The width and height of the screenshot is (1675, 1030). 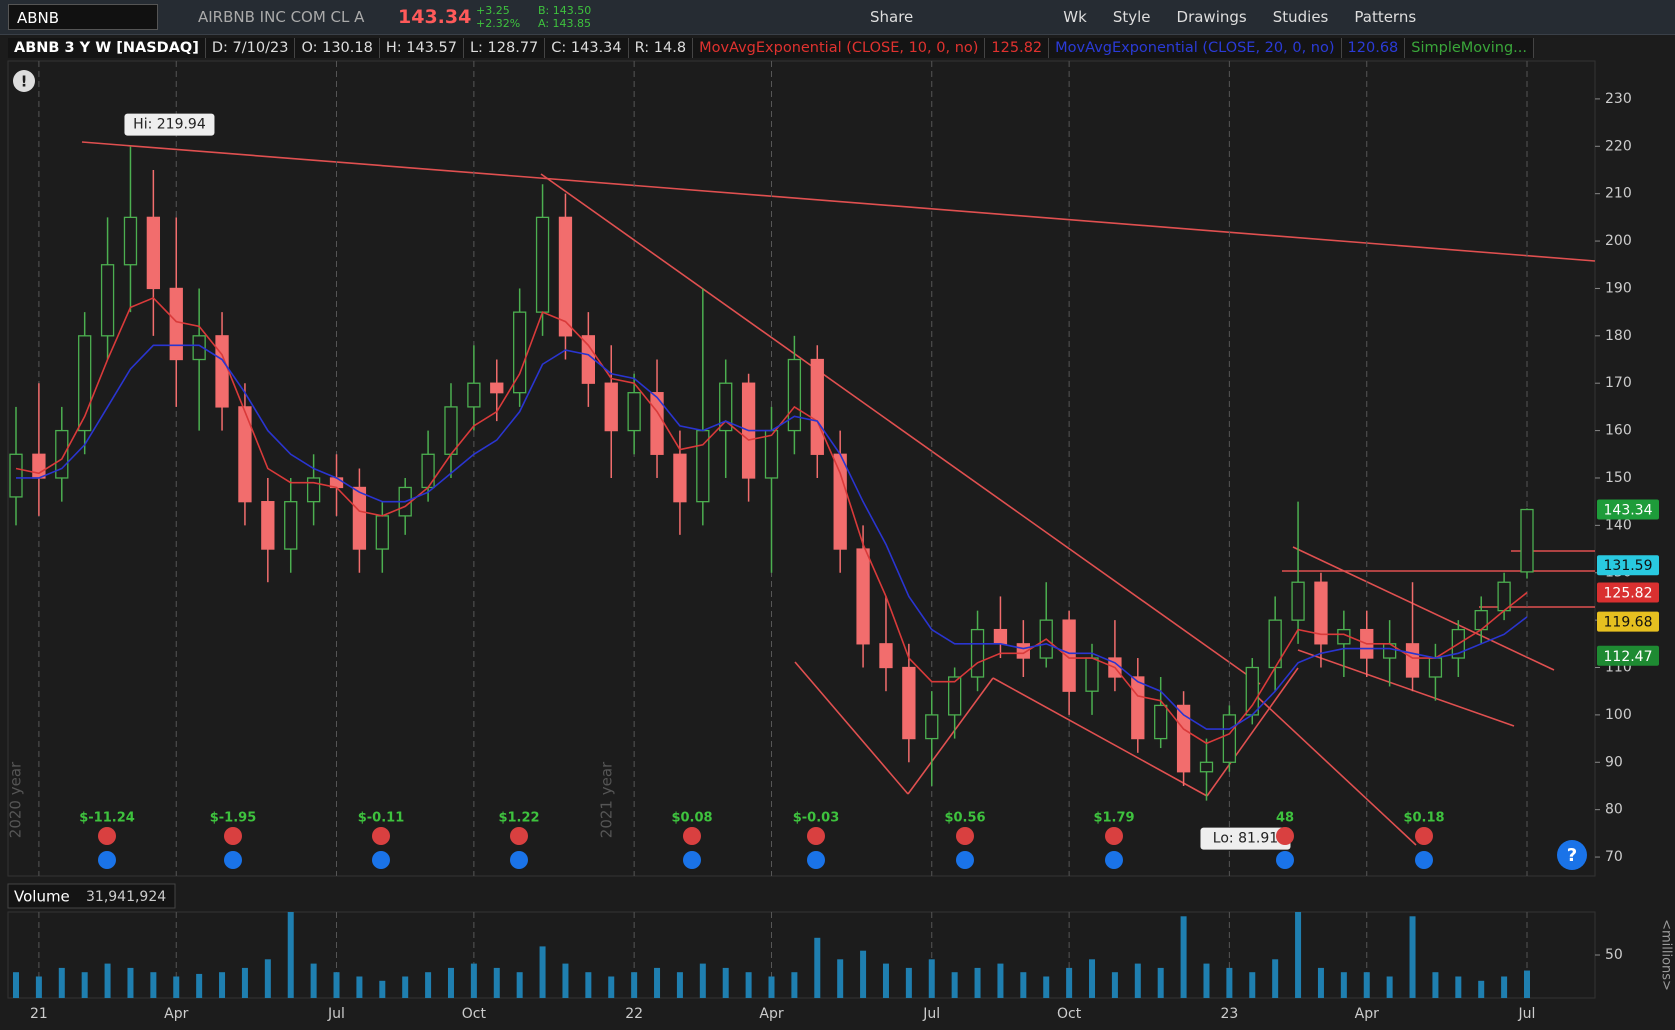 I want to click on help-icon: ?, so click(x=1572, y=855).